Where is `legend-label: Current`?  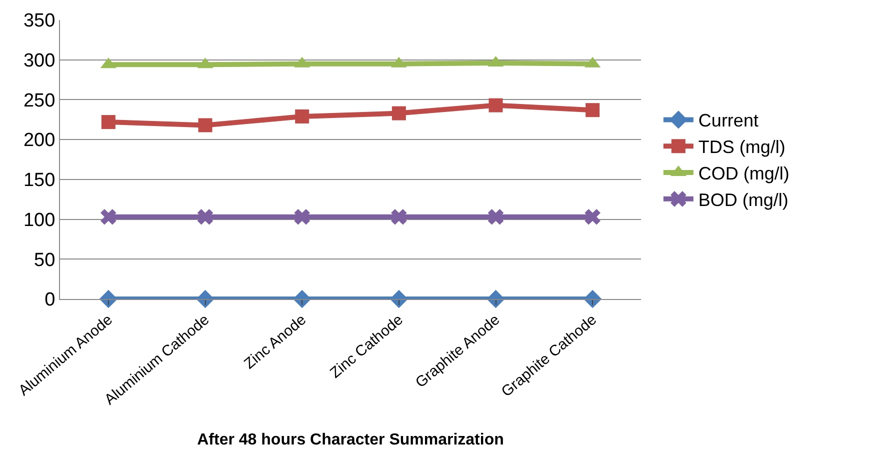
legend-label: Current is located at coordinates (728, 120).